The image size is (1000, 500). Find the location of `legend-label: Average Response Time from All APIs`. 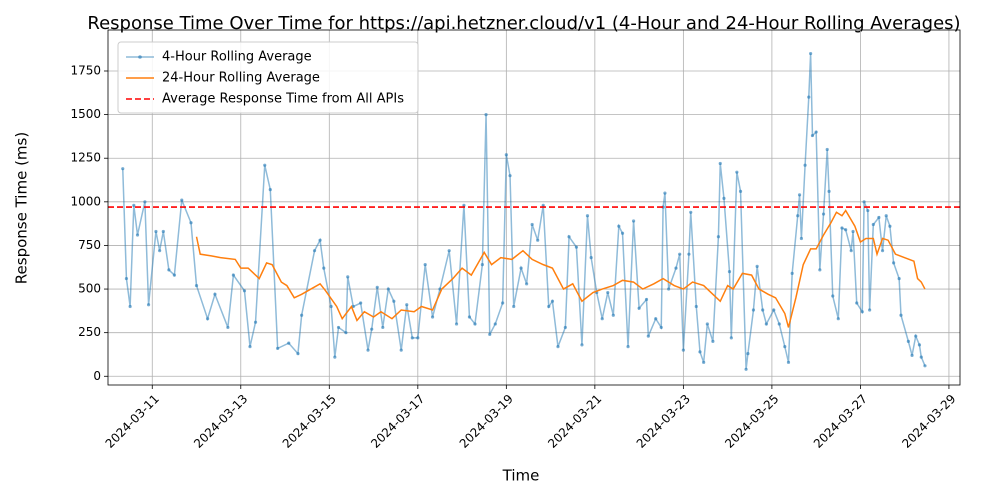

legend-label: Average Response Time from All APIs is located at coordinates (283, 99).